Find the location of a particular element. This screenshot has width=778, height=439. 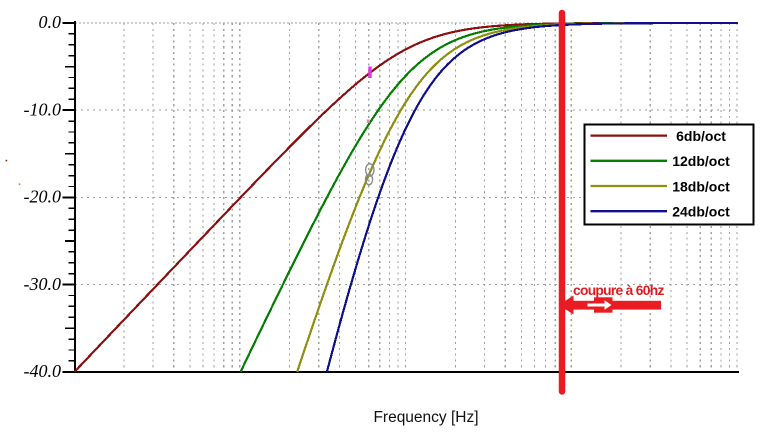

svg-text: -20.0 is located at coordinates (43, 197).